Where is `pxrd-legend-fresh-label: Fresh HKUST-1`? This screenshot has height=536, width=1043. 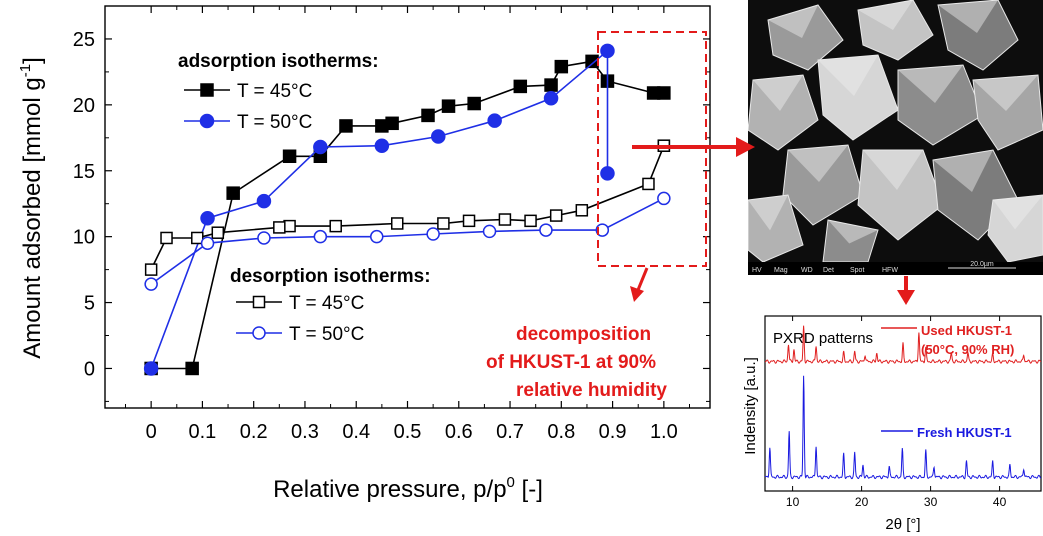
pxrd-legend-fresh-label: Fresh HKUST-1 is located at coordinates (964, 432).